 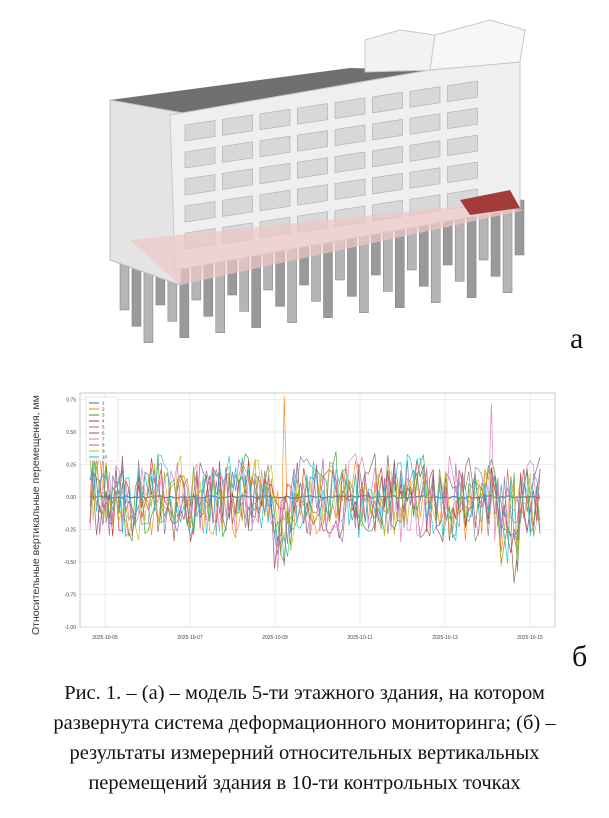 I want to click on x-tick-label: 2025-10-07, so click(x=190, y=638).